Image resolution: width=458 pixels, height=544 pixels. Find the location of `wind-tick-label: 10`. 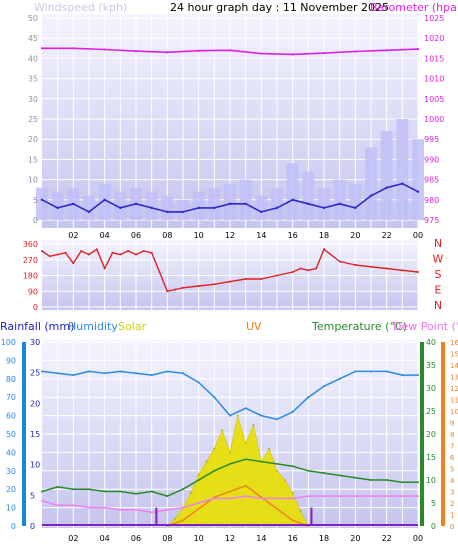

wind-tick-label: 10 is located at coordinates (33, 180).